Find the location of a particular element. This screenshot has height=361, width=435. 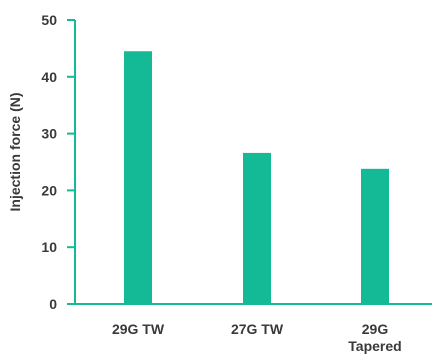

x-axis: 29G TW 27G TW 29G Tapered is located at coordinates (249, 328).